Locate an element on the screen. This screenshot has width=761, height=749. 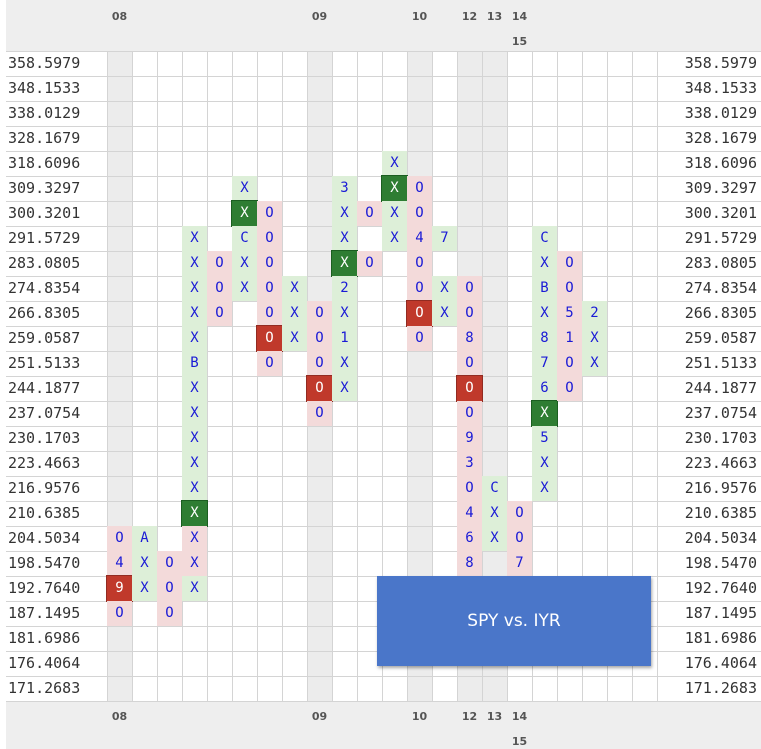
date-label: 08 is located at coordinates (119, 16).